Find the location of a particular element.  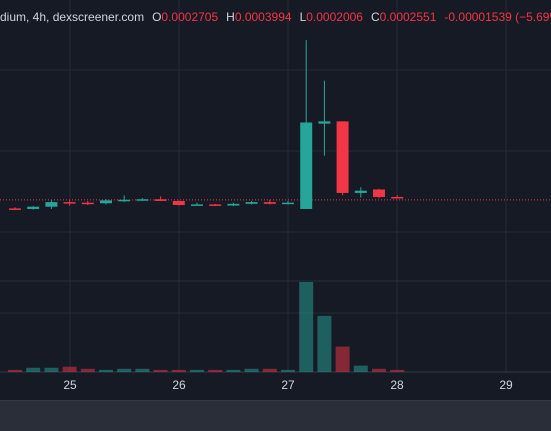

low-label: L is located at coordinates (303, 17).